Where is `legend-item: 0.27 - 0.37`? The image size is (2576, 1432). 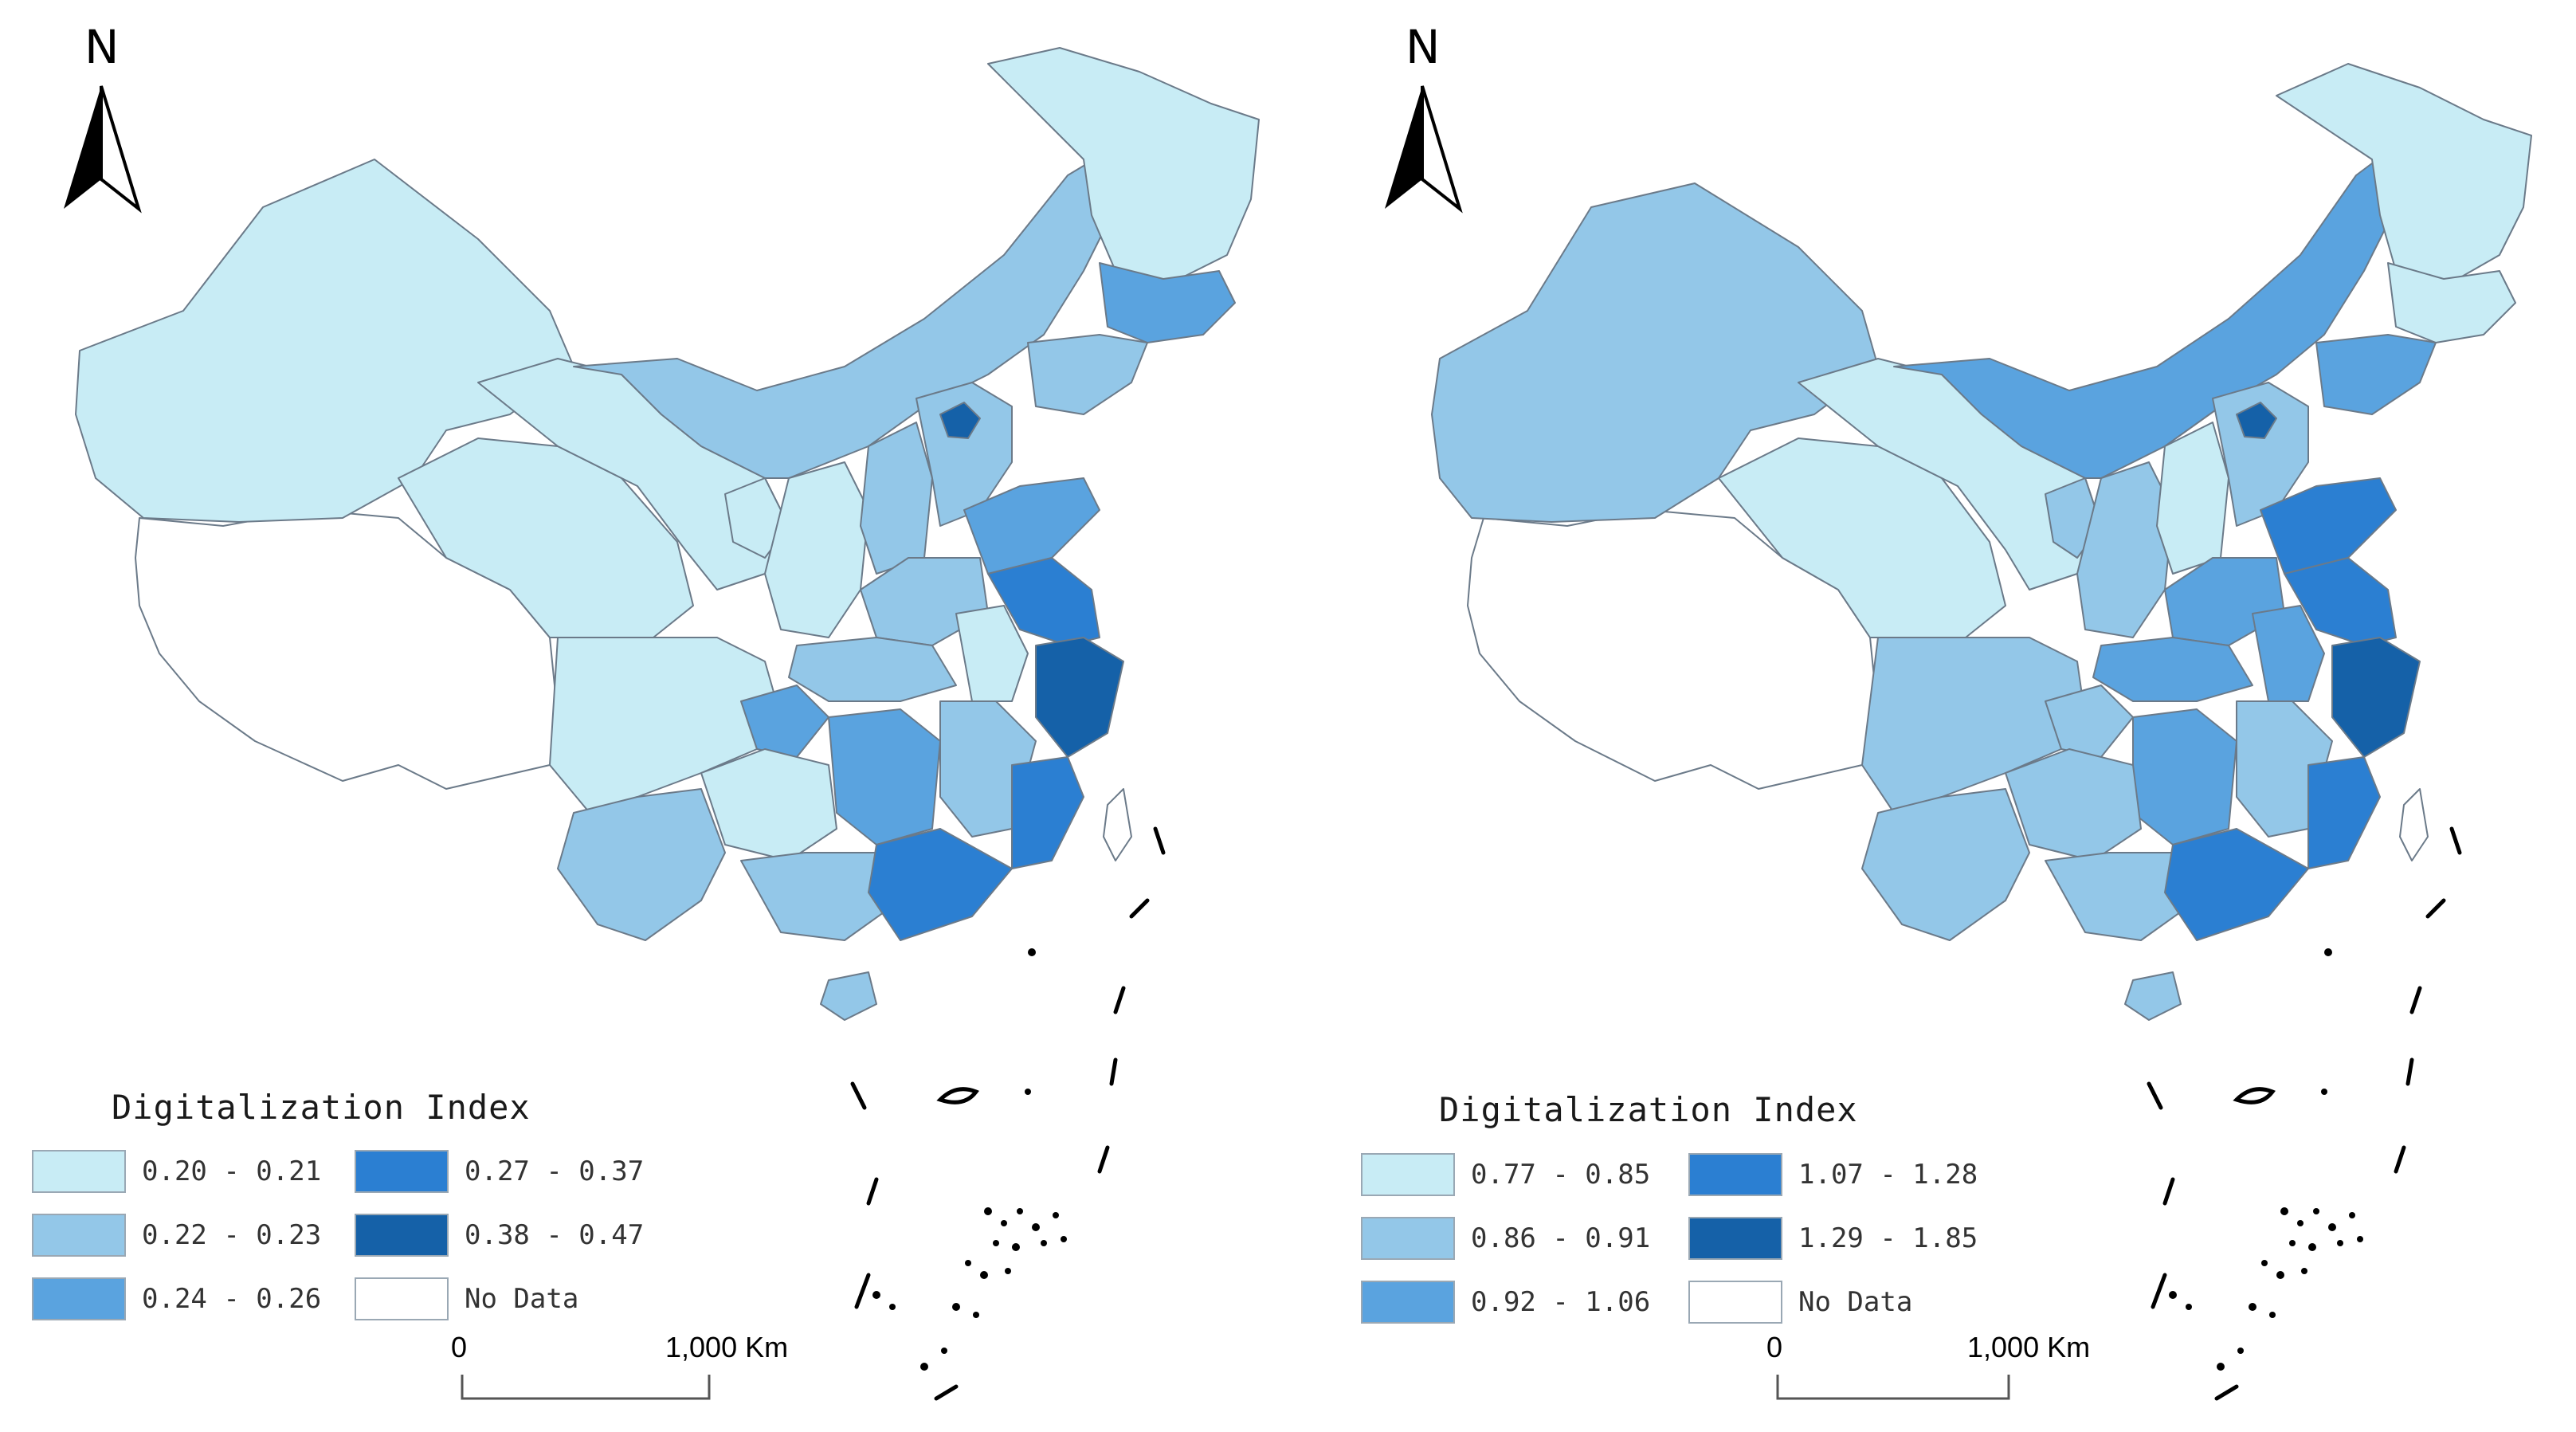 legend-item: 0.27 - 0.37 is located at coordinates (499, 1171).